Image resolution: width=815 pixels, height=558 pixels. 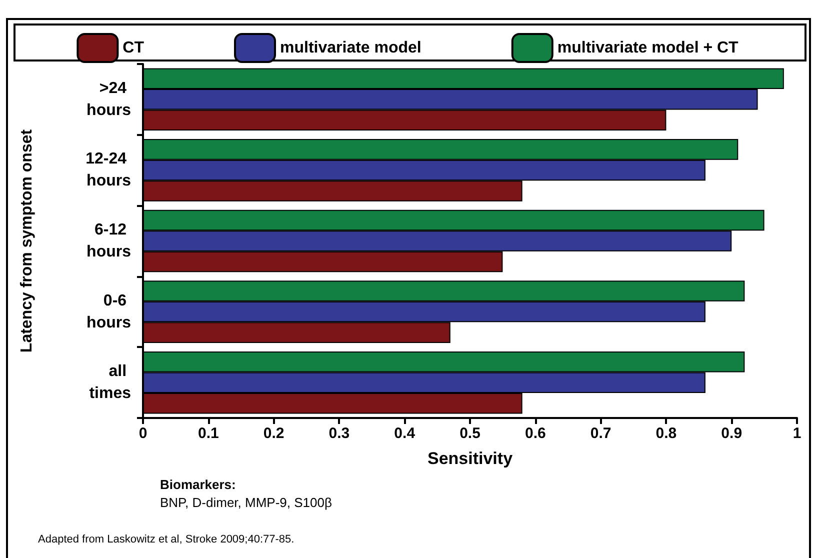 What do you see at coordinates (470, 458) in the screenshot?
I see `x-axis-title: Sensitivity` at bounding box center [470, 458].